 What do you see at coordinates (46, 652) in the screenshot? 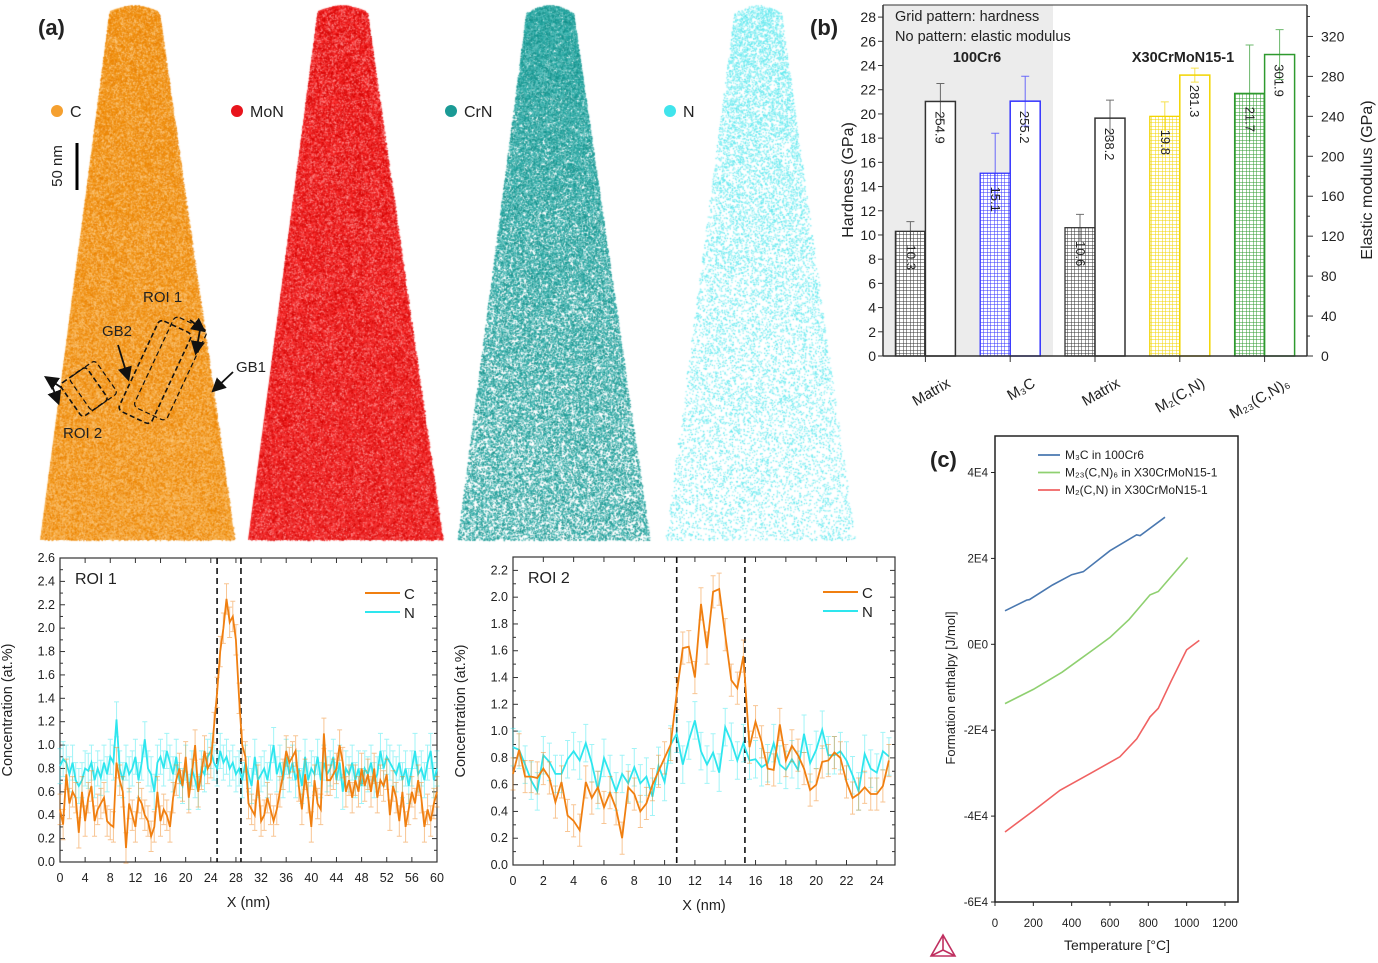
I see `y-tick-label: 1.8` at bounding box center [46, 652].